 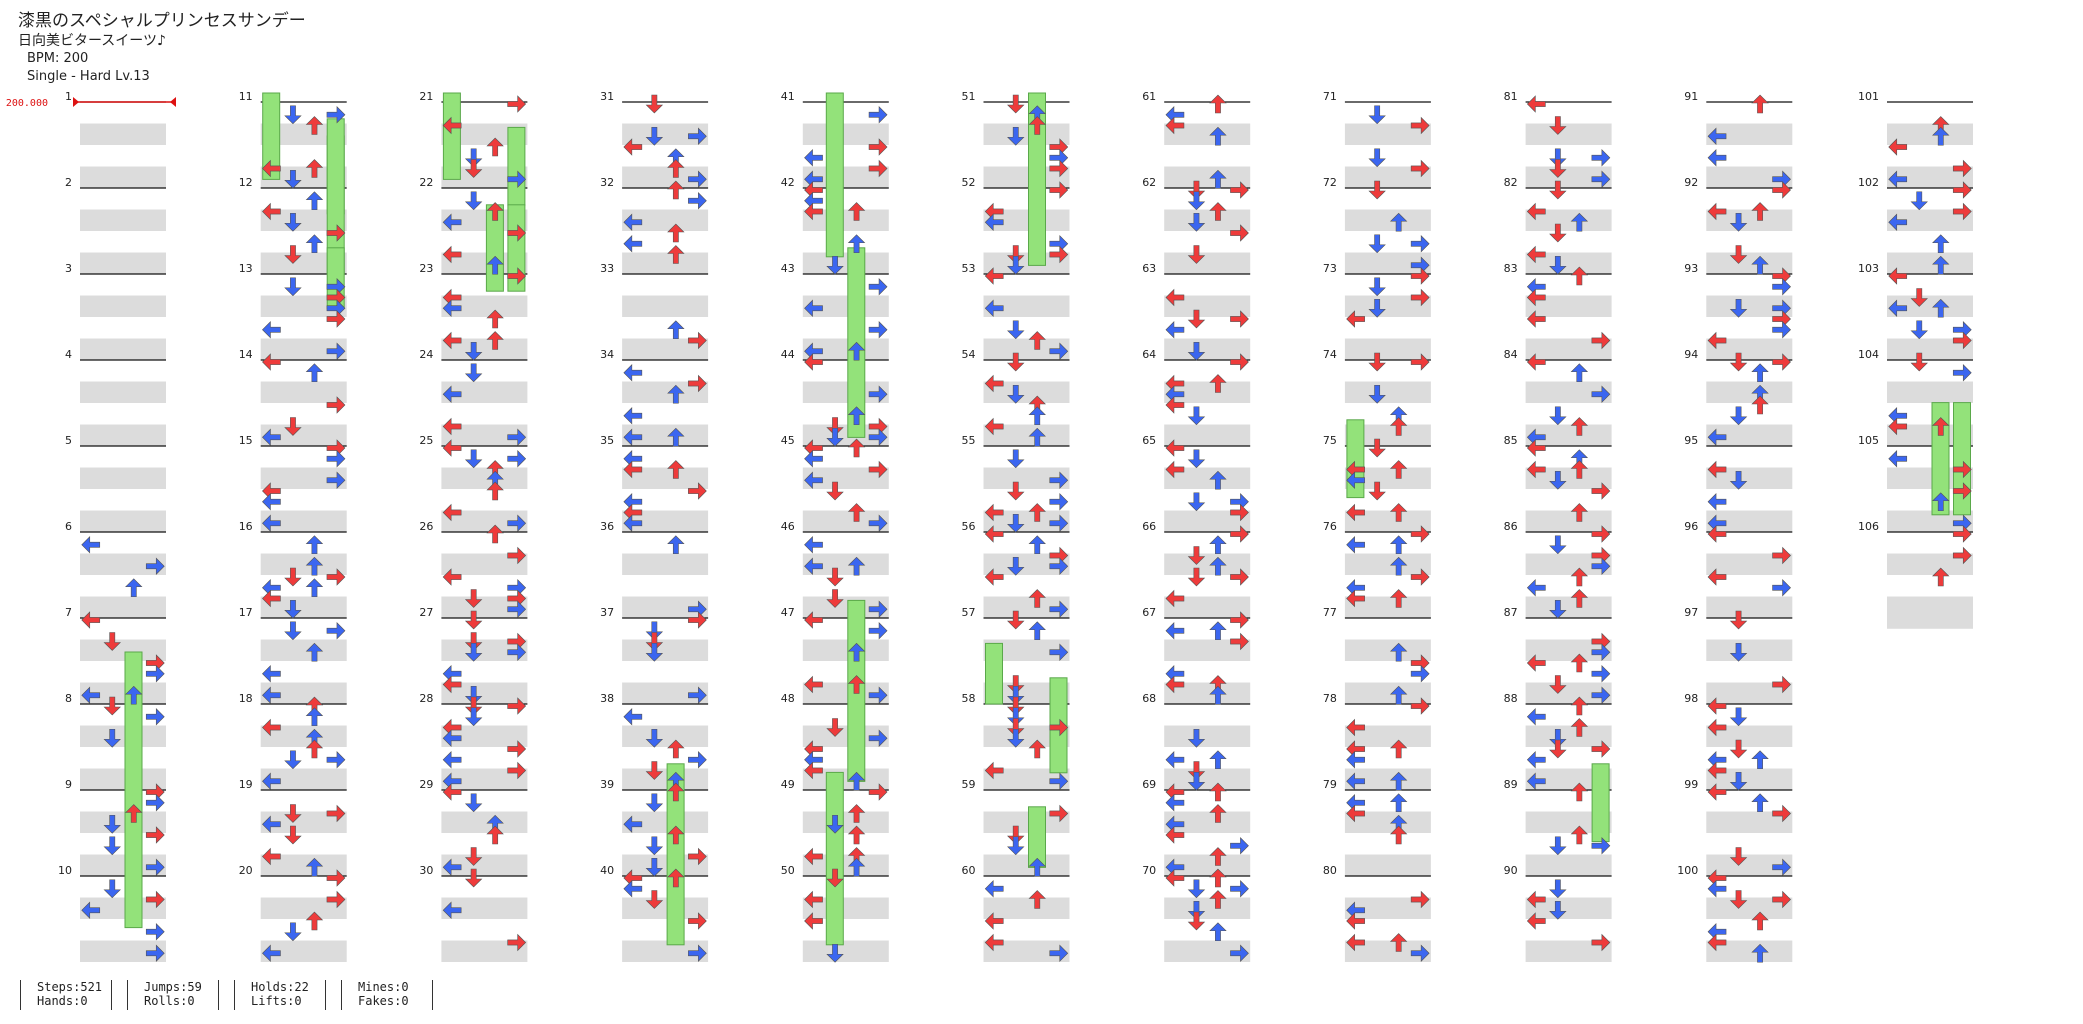 I want to click on measure-number: 96, so click(x=1691, y=526).